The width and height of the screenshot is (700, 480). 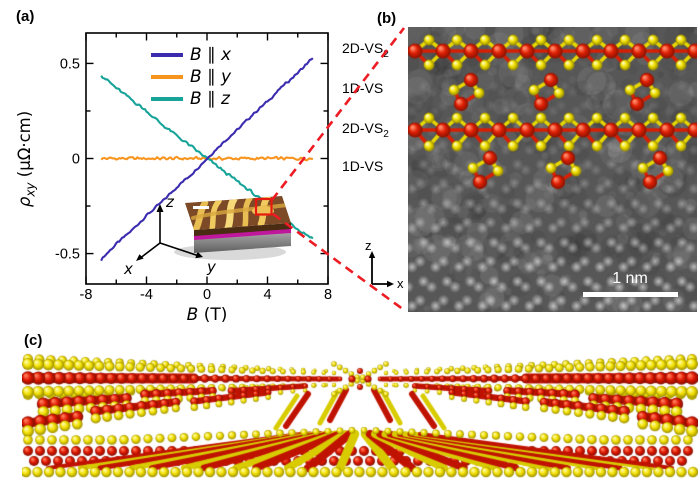 What do you see at coordinates (363, 88) in the screenshot?
I see `layer-label-1d-vs-top: 1D-VS` at bounding box center [363, 88].